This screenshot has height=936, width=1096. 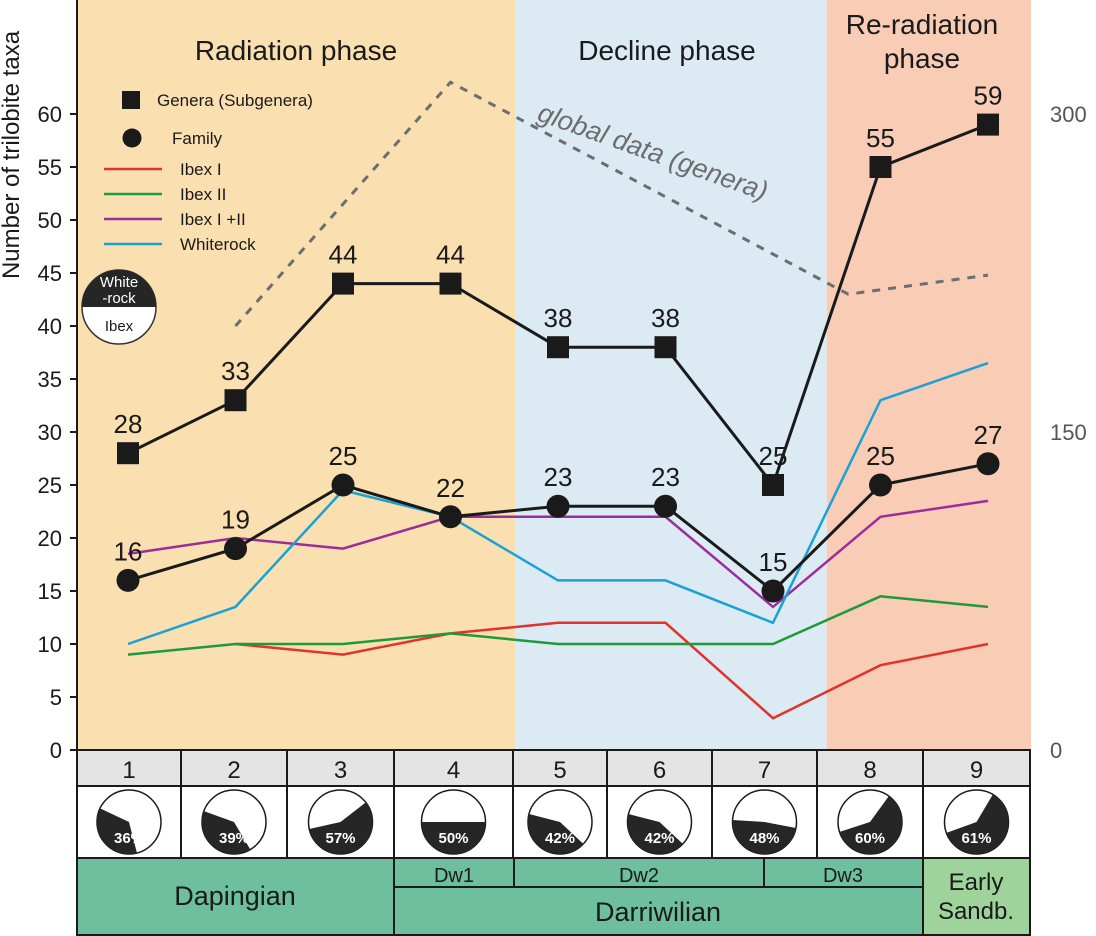 What do you see at coordinates (235, 896) in the screenshot?
I see `stage-dapingian-label: Dapingian` at bounding box center [235, 896].